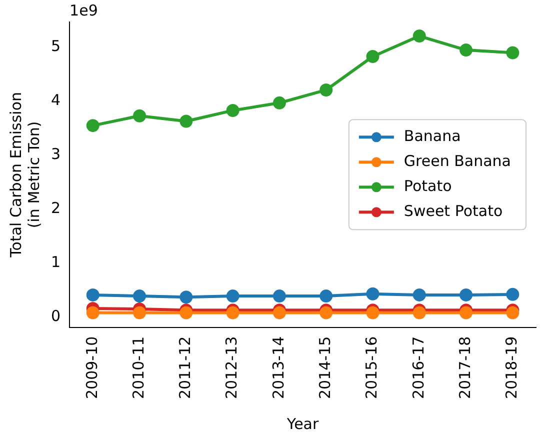 The image size is (550, 442). Describe the element at coordinates (84, 10) in the screenshot. I see `text: 1e9` at that location.